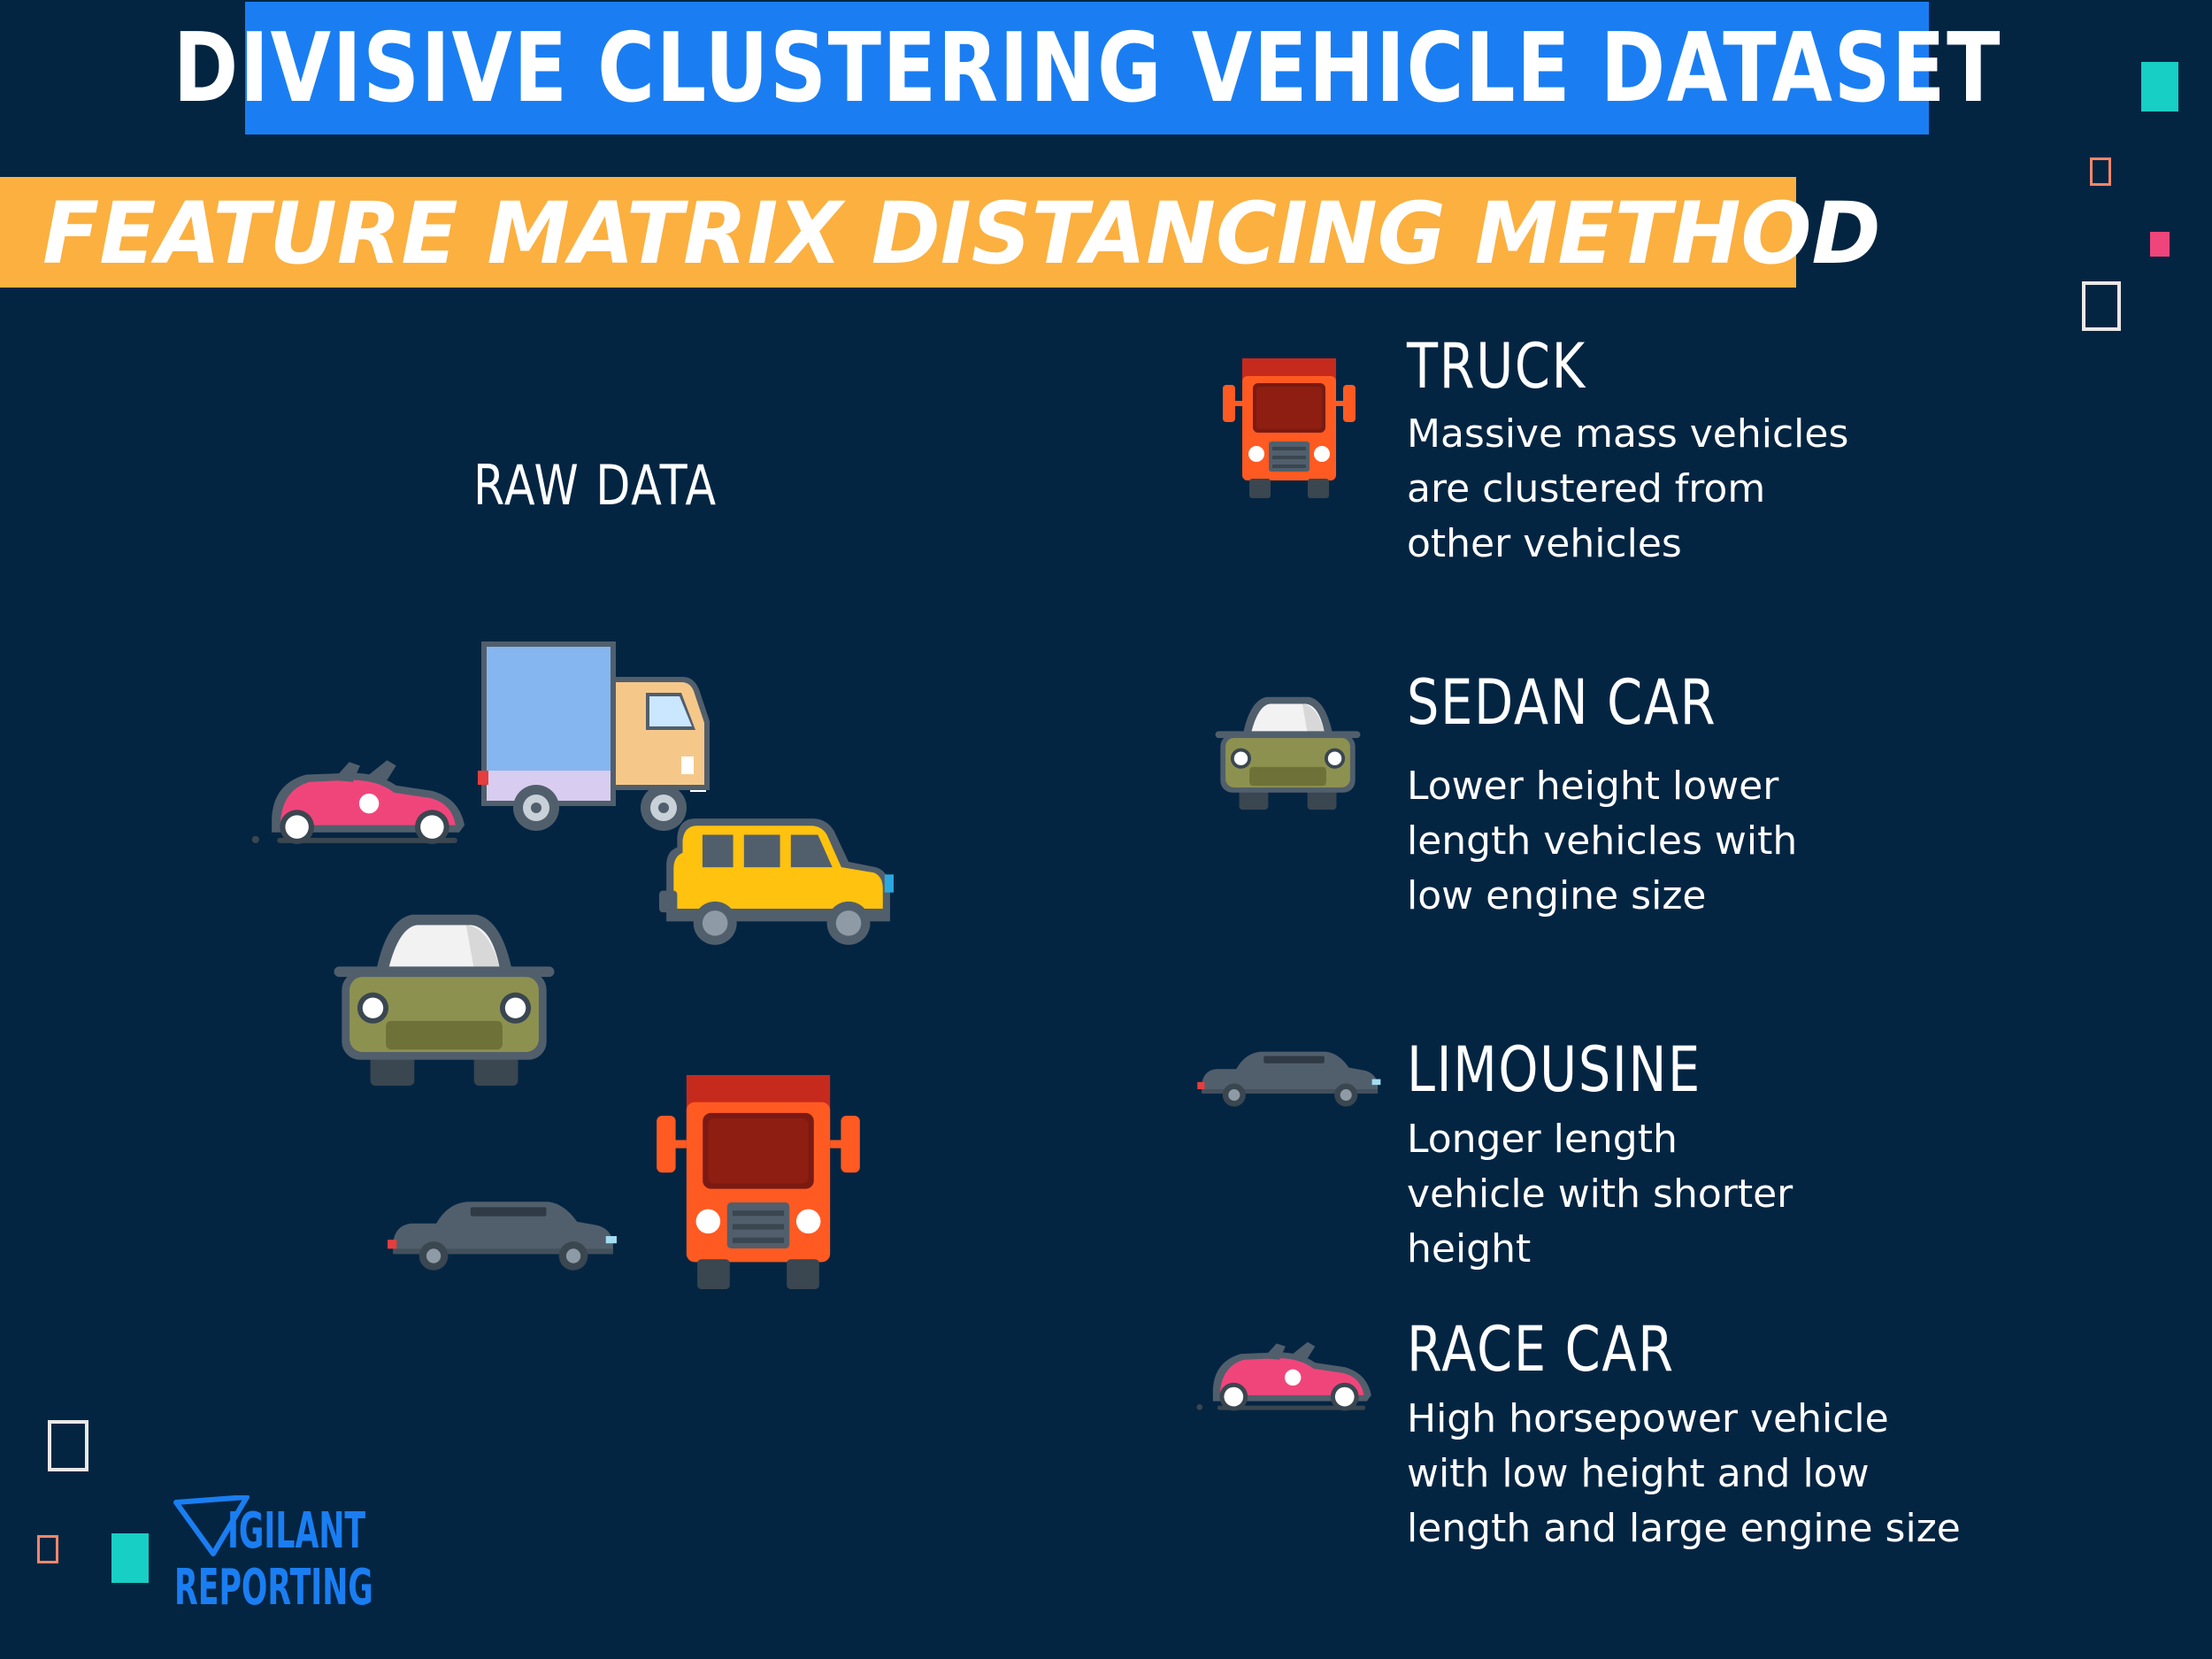  Describe the element at coordinates (1562, 703) in the screenshot. I see `category-title-sedan: SEDAN CAR` at that location.